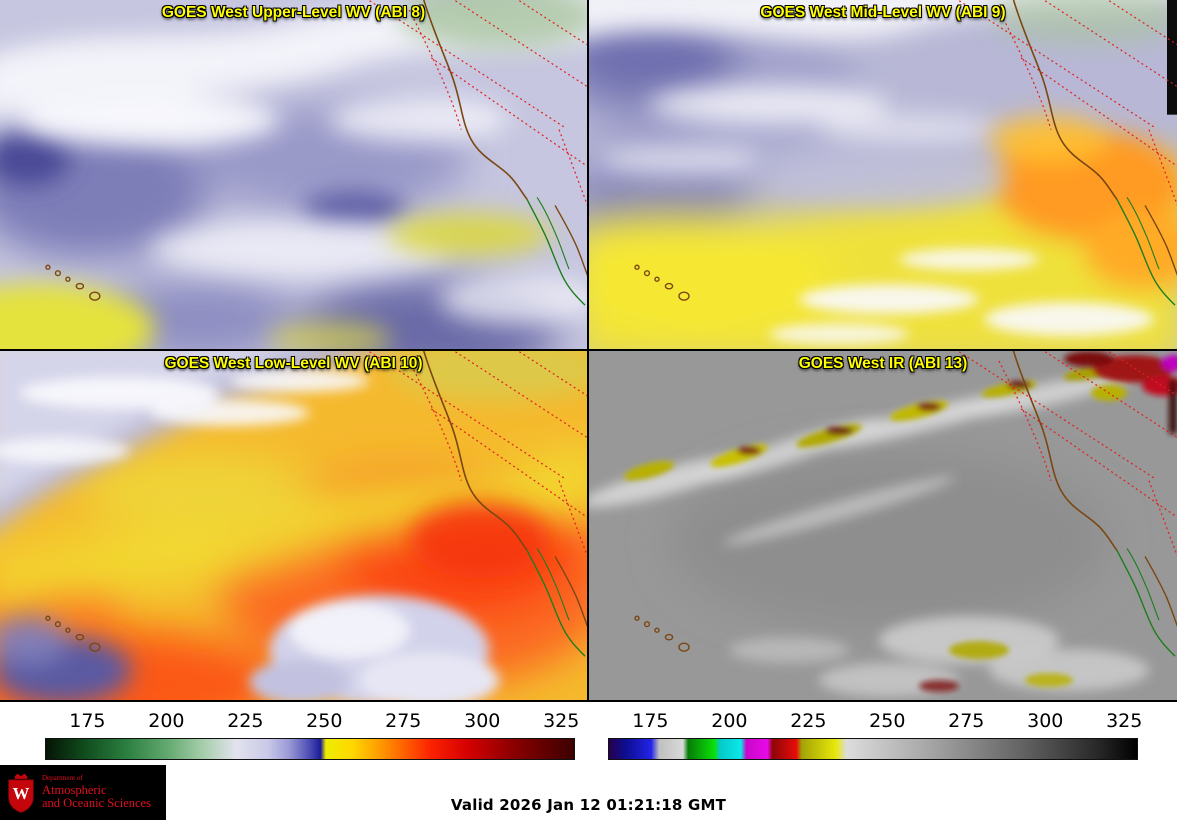 The width and height of the screenshot is (1177, 820). What do you see at coordinates (588, 805) in the screenshot?
I see `valid-timestamp: Valid 2026 Jan 12 01:21:18 GMT` at bounding box center [588, 805].